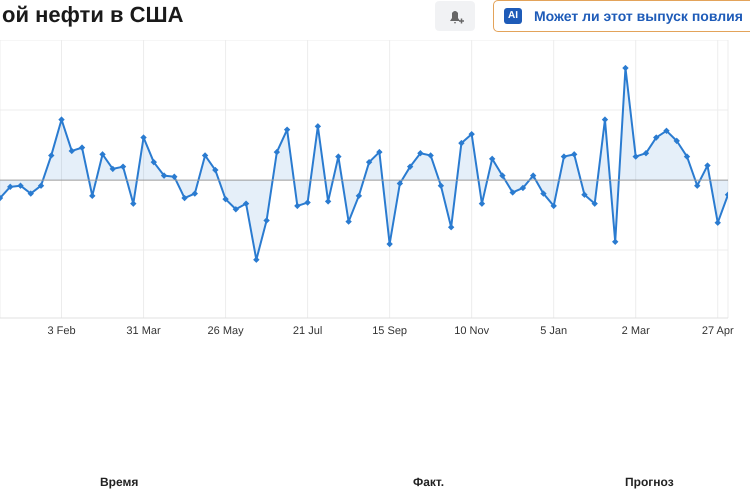  Describe the element at coordinates (636, 330) in the screenshot. I see `x-tick-label: 2 Mar` at that location.